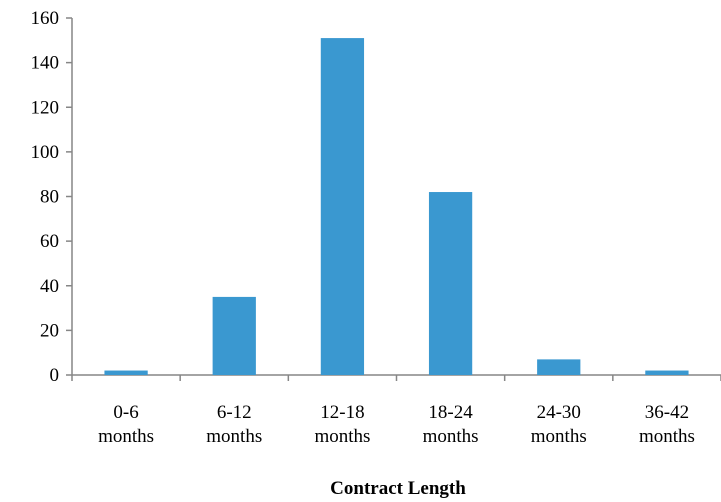  What do you see at coordinates (398, 488) in the screenshot?
I see `x-axis-title: Contract Length` at bounding box center [398, 488].